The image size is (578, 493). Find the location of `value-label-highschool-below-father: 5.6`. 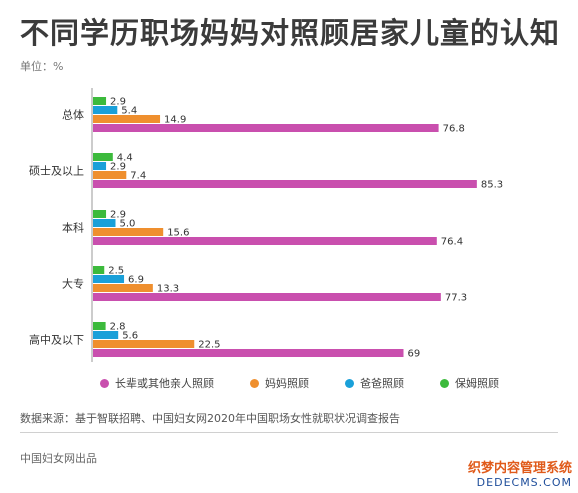

value-label-highschool-below-father: 5.6 is located at coordinates (130, 336).